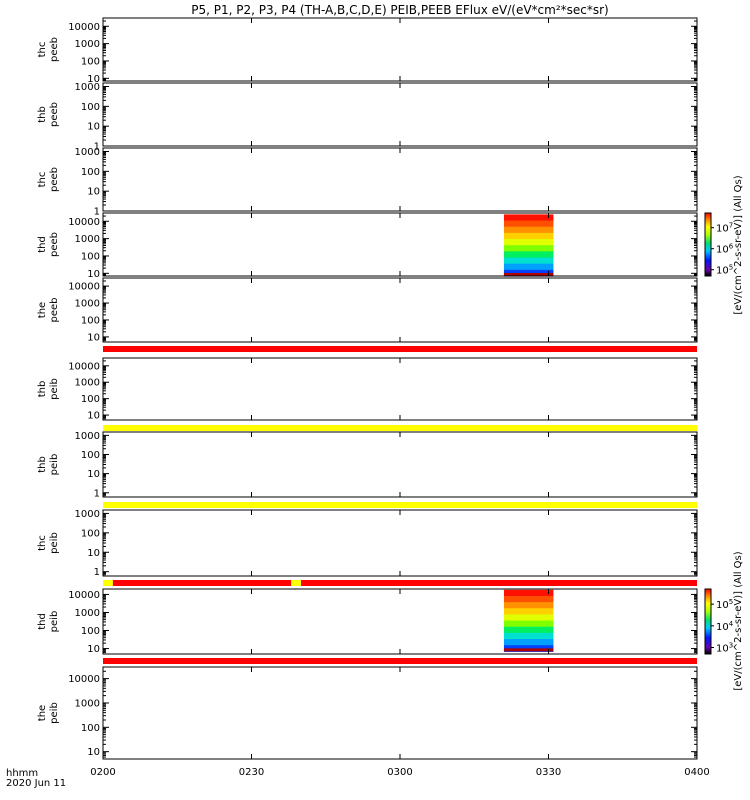  I want to click on spectrogram-floor, so click(528, 274).